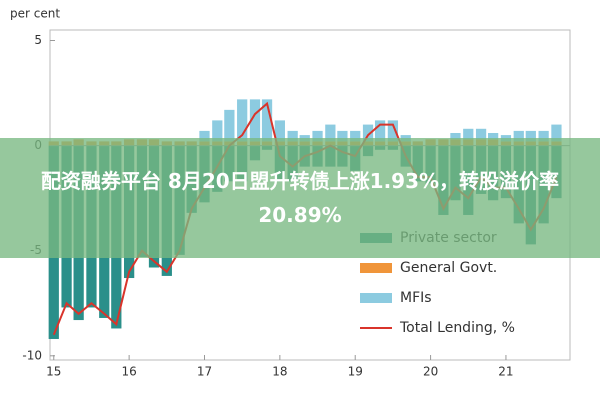 The width and height of the screenshot is (600, 400). I want to click on legend-label: General Govt., so click(448, 268).